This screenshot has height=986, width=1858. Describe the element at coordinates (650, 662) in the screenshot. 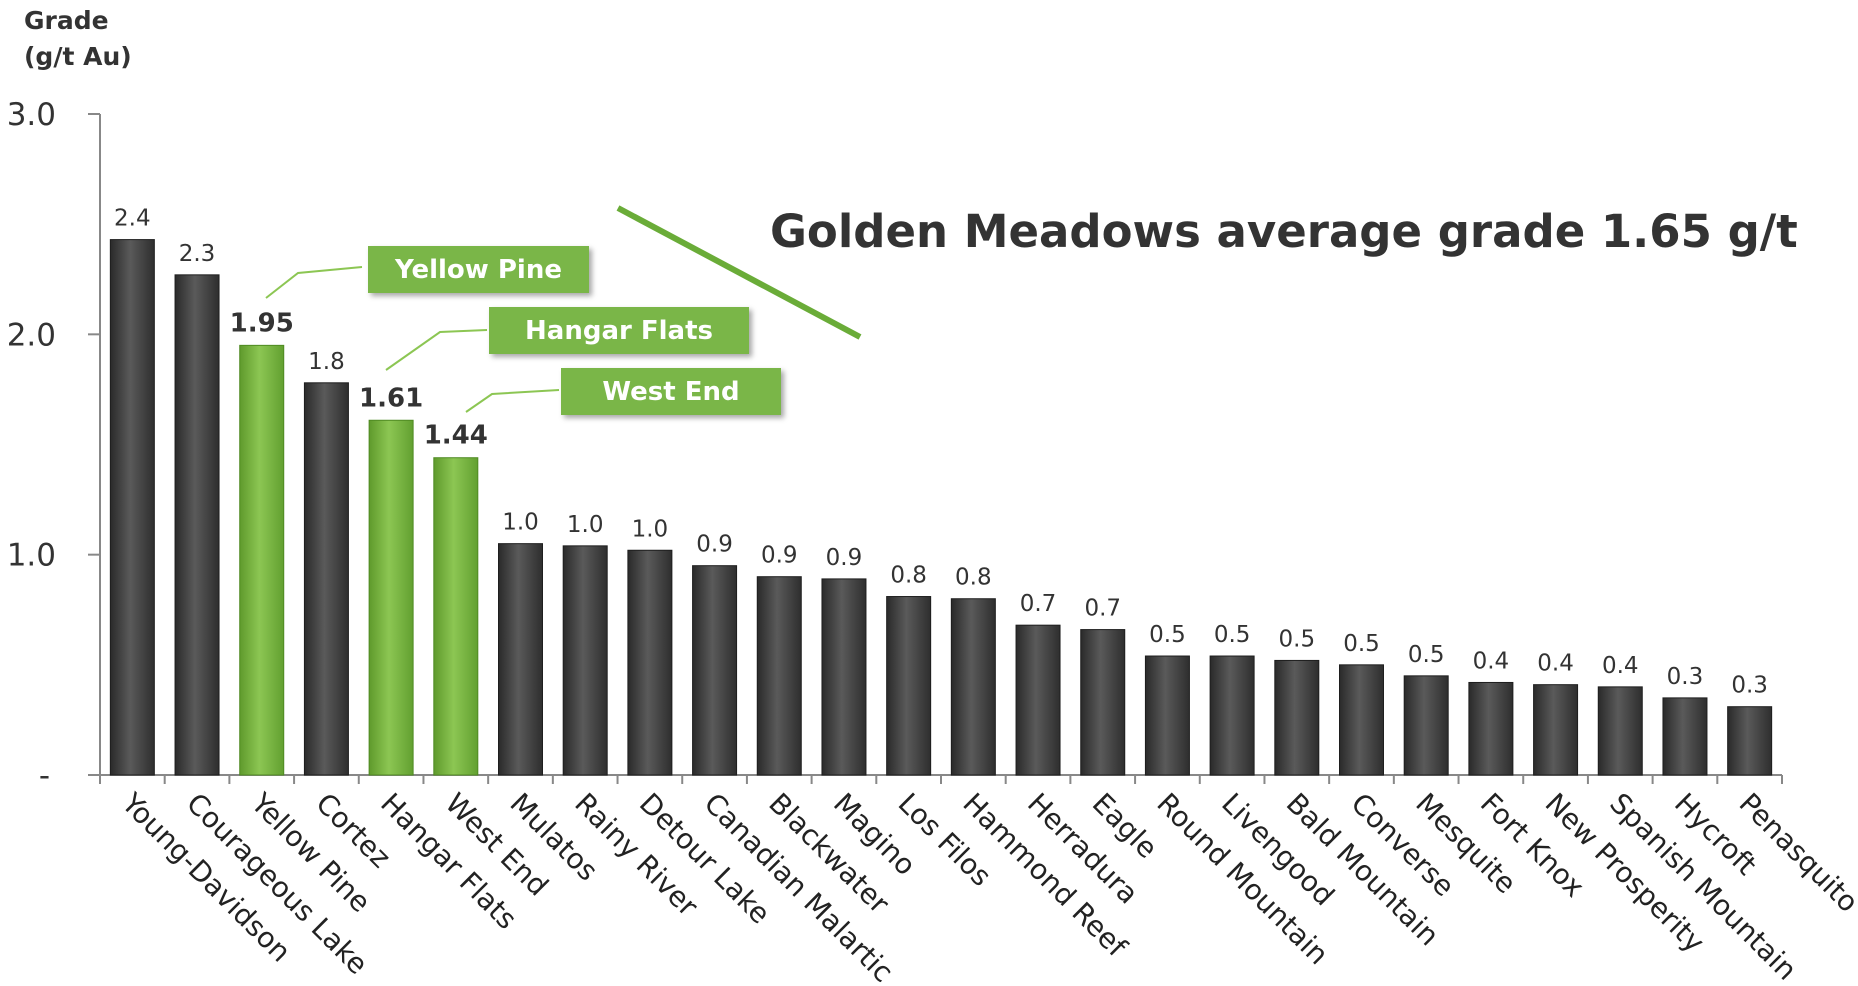

I see `bar-detour-lake` at that location.